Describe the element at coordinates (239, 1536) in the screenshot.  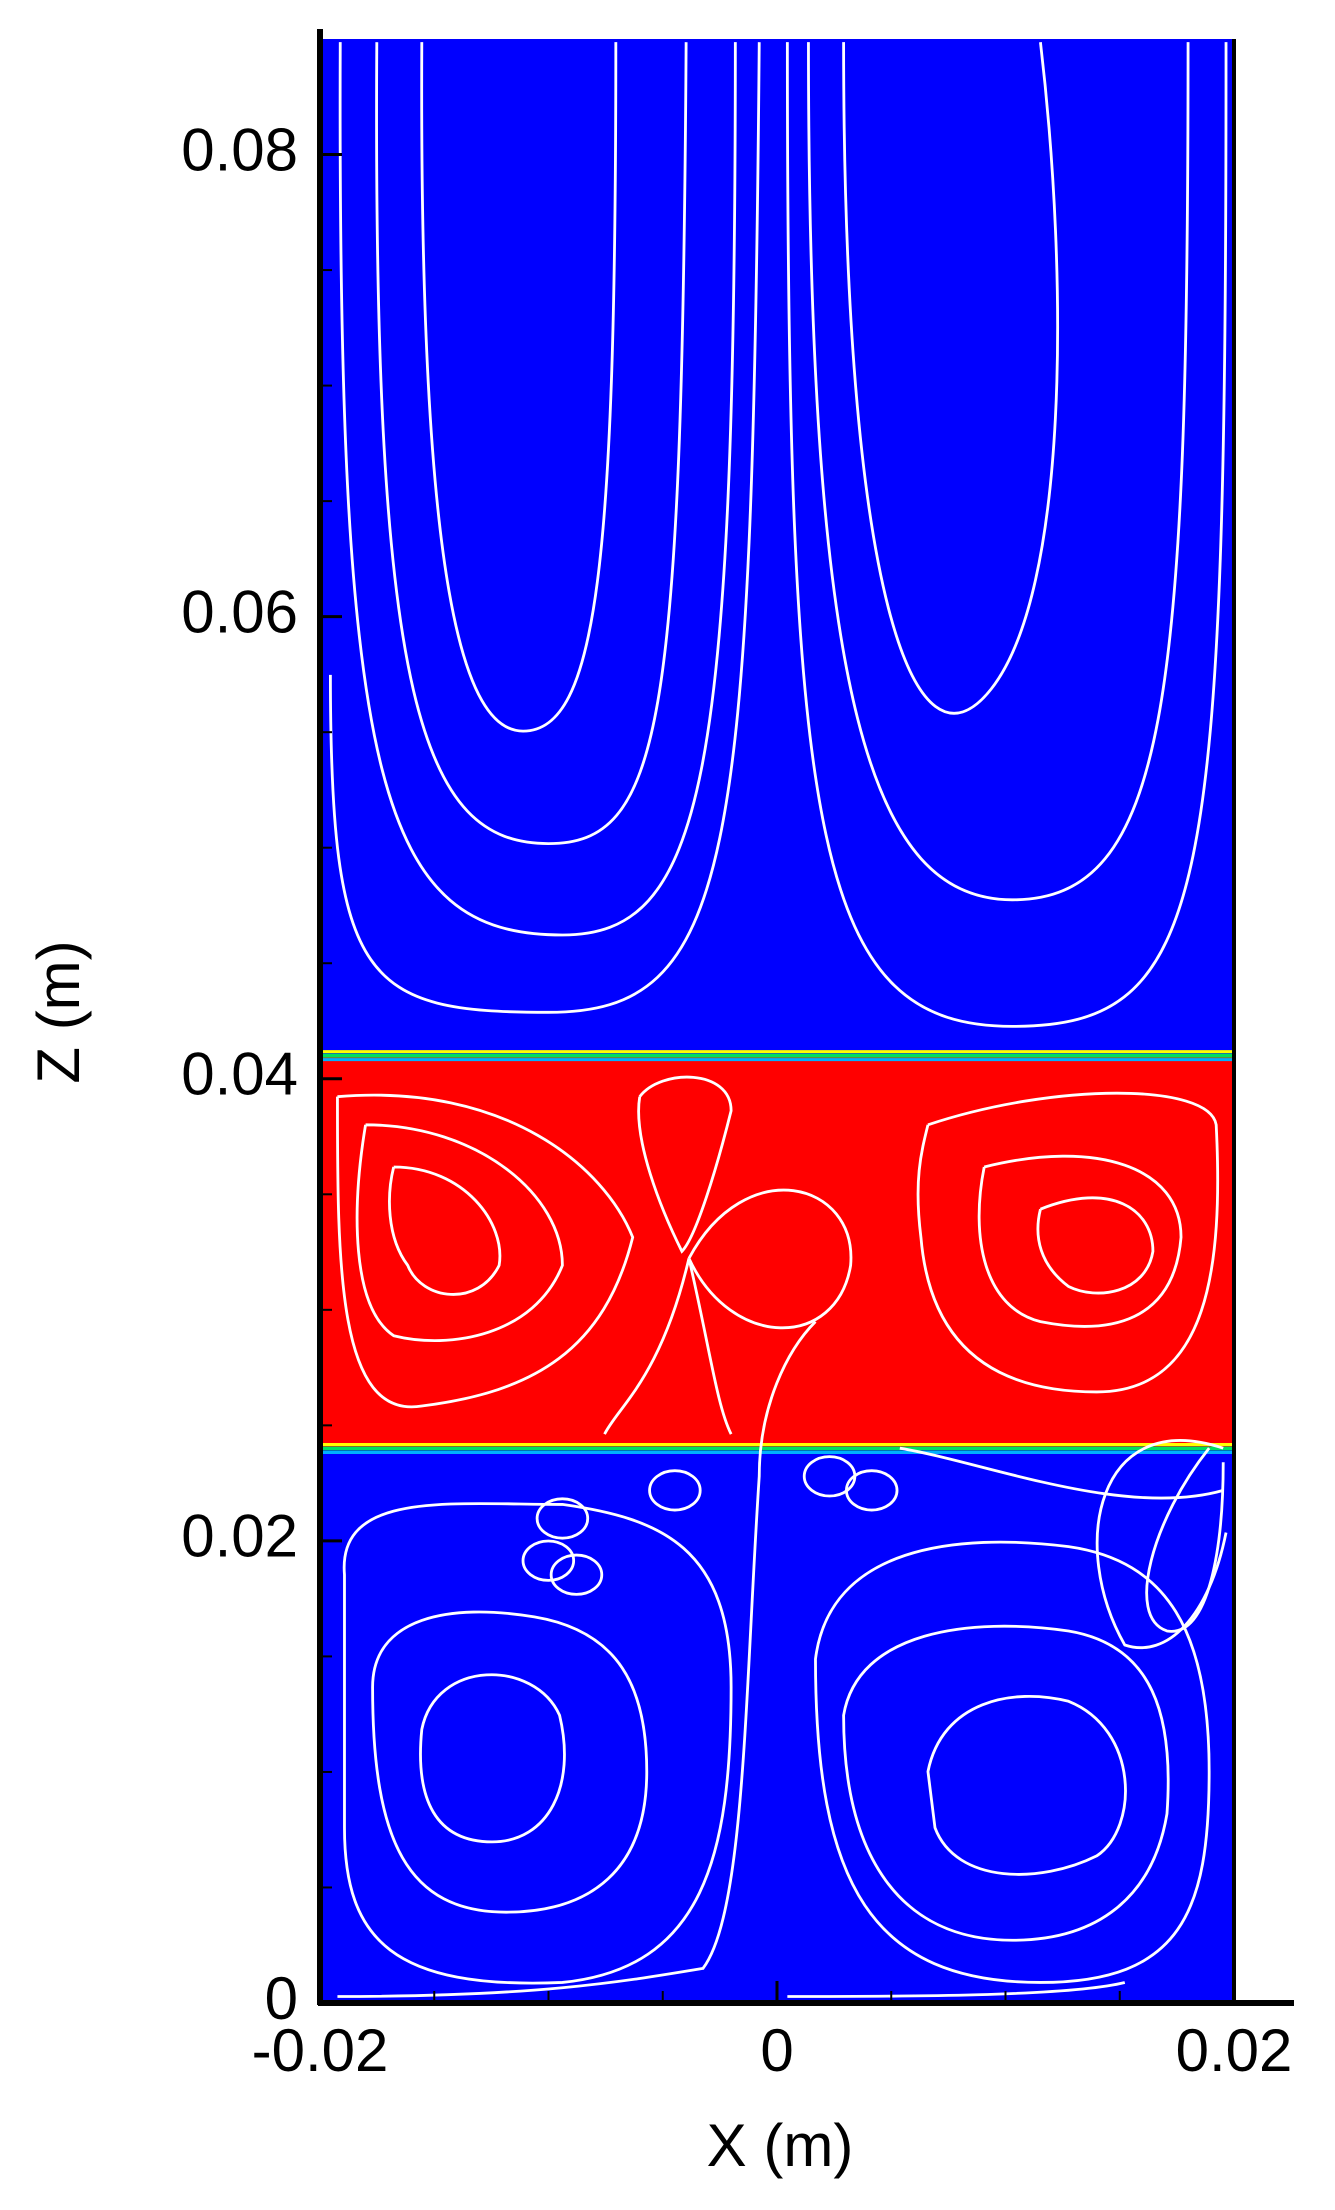
I see `y-tick-label: 0.02` at that location.